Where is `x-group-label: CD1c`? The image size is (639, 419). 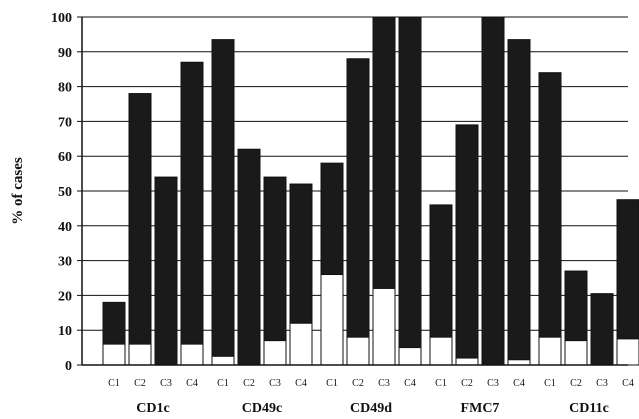 x-group-label: CD1c is located at coordinates (152, 408).